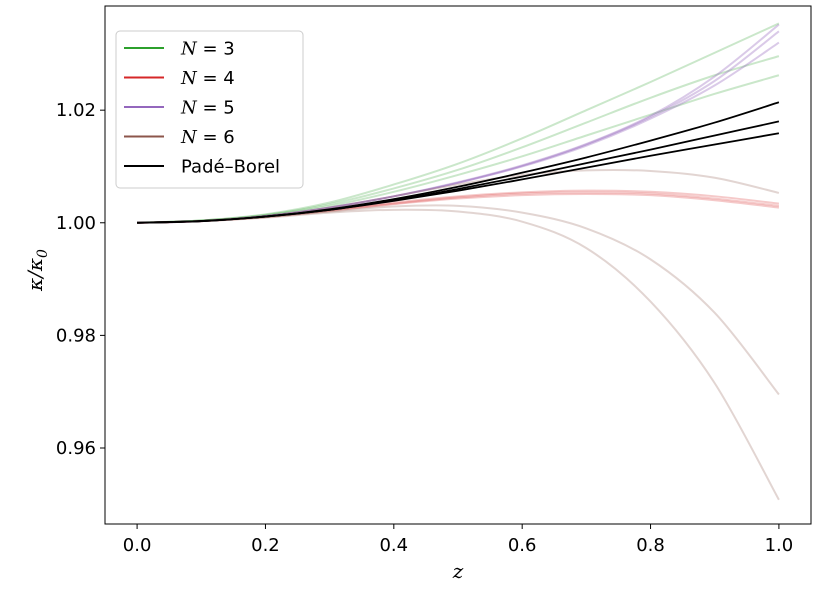 The width and height of the screenshot is (830, 600). I want to click on y-tick-label-1: 0.96, so click(76, 448).